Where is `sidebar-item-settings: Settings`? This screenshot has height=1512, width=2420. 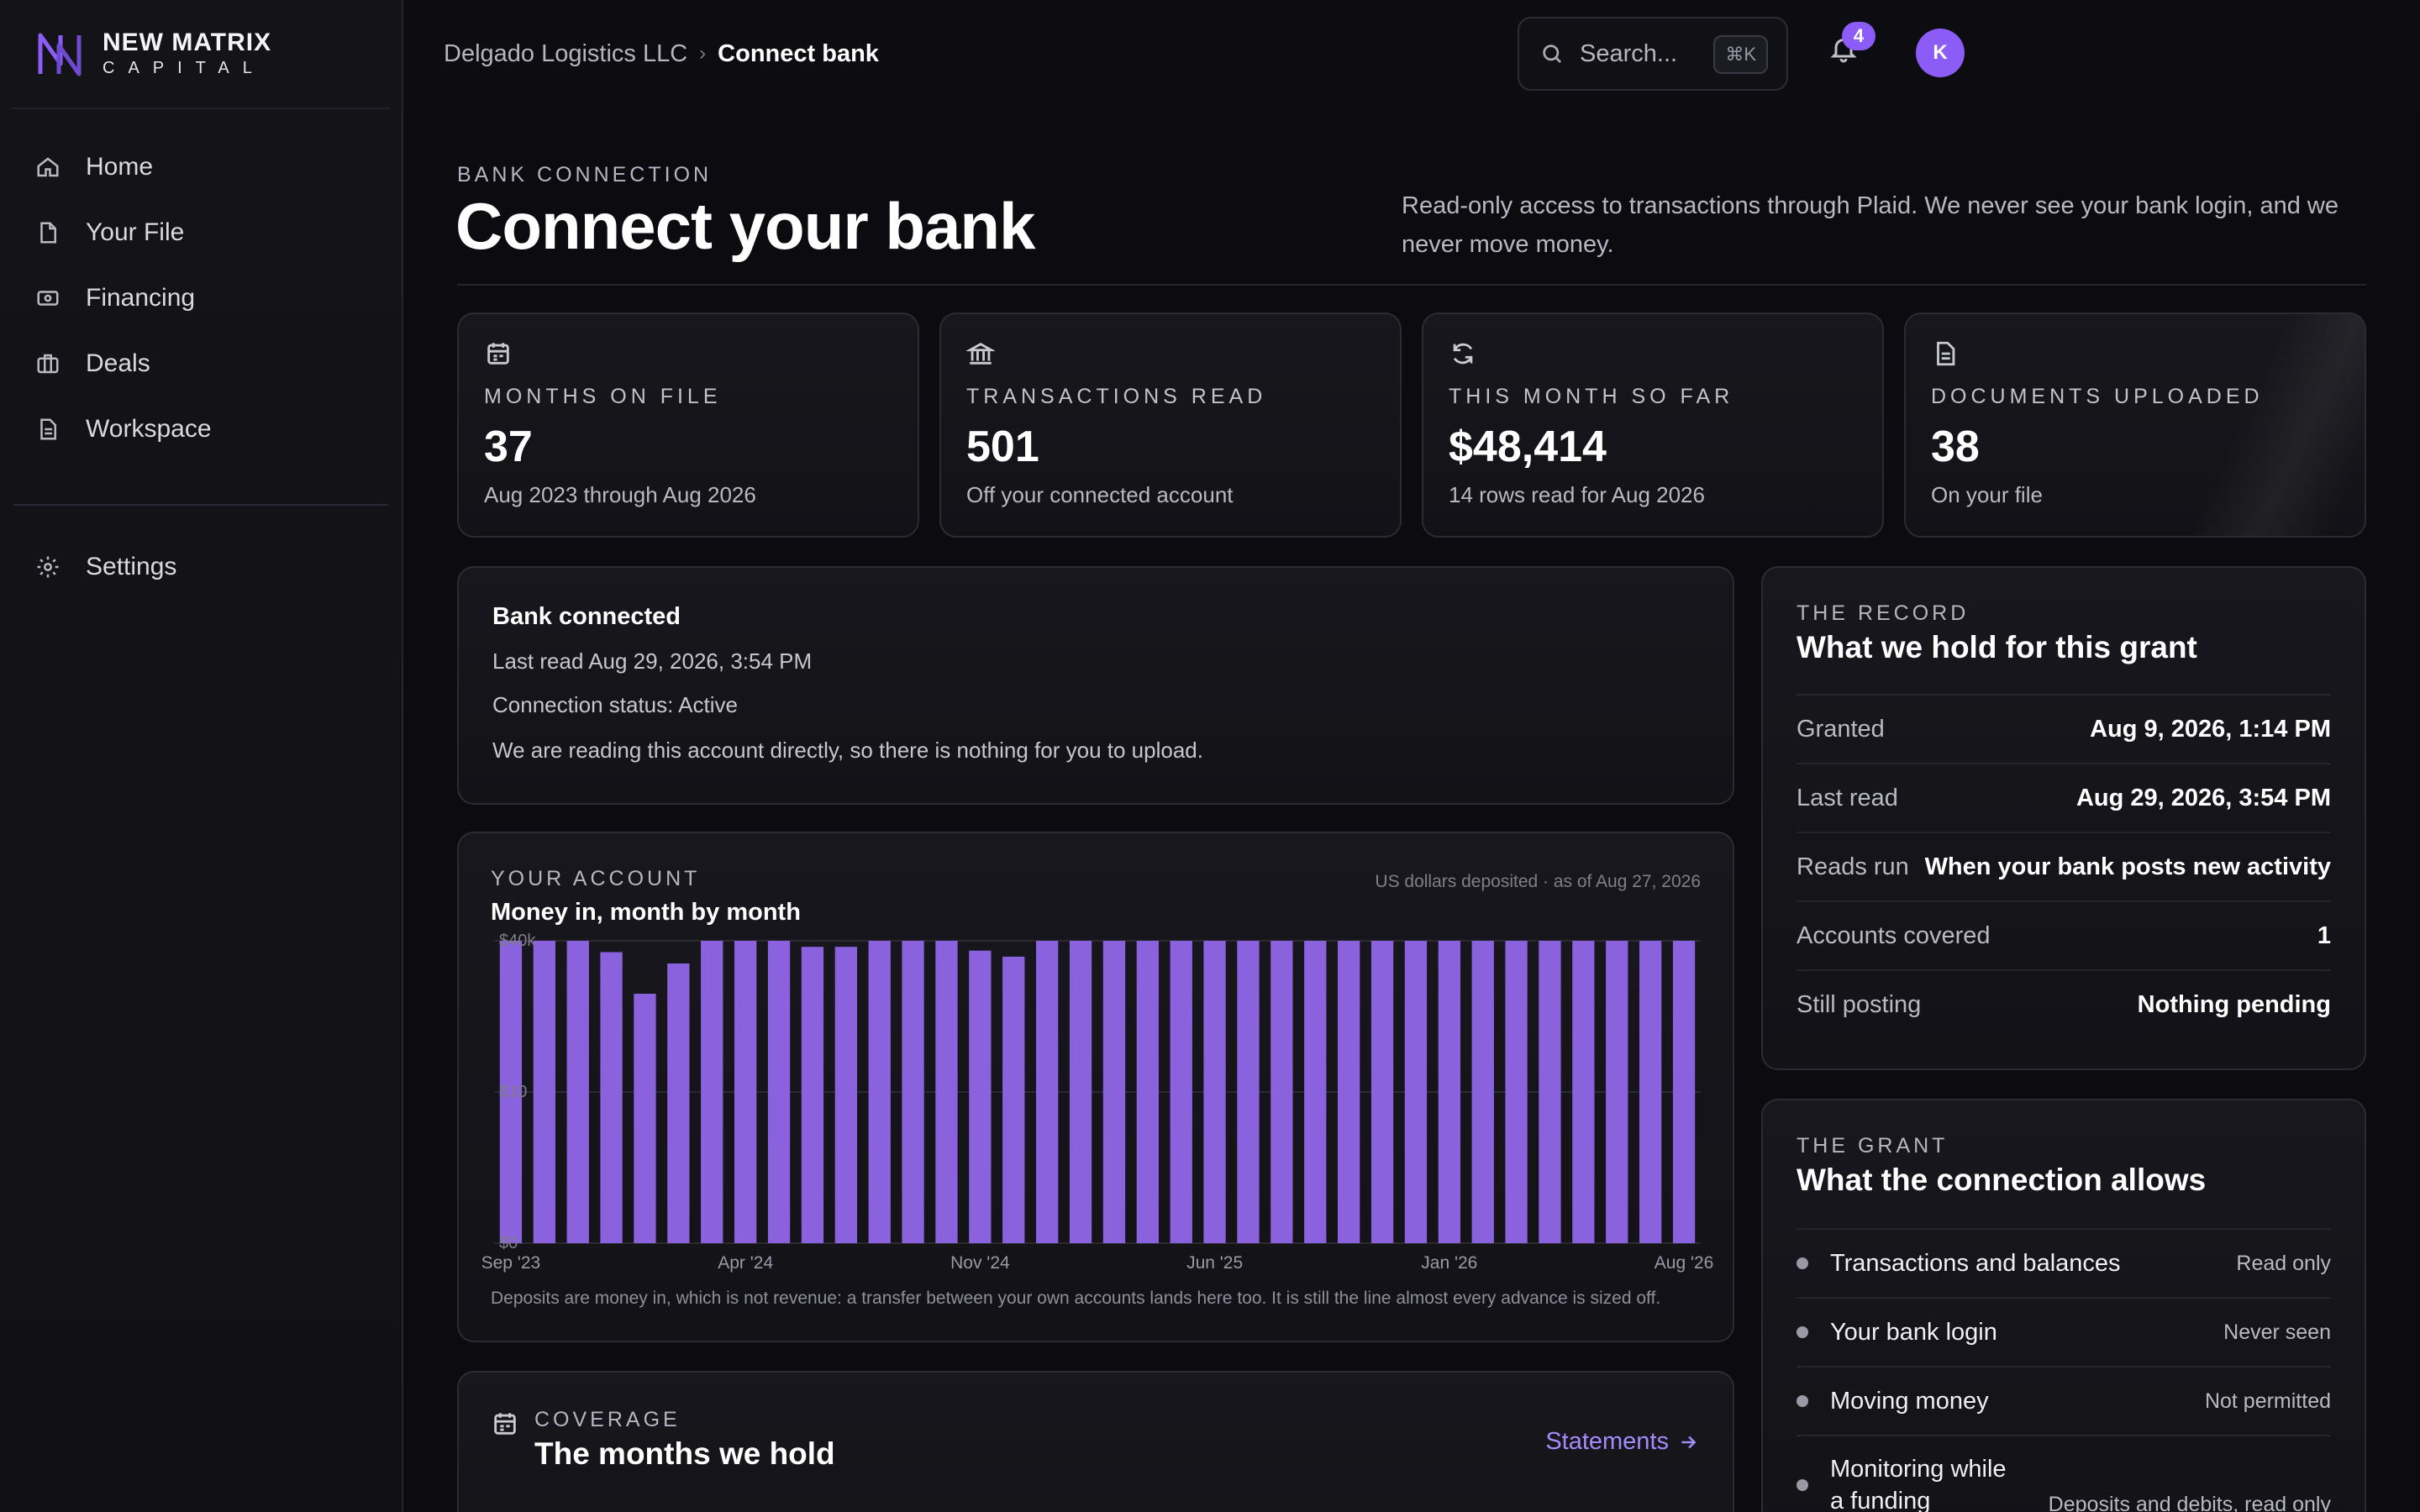
sidebar-item-settings: Settings is located at coordinates (200, 567).